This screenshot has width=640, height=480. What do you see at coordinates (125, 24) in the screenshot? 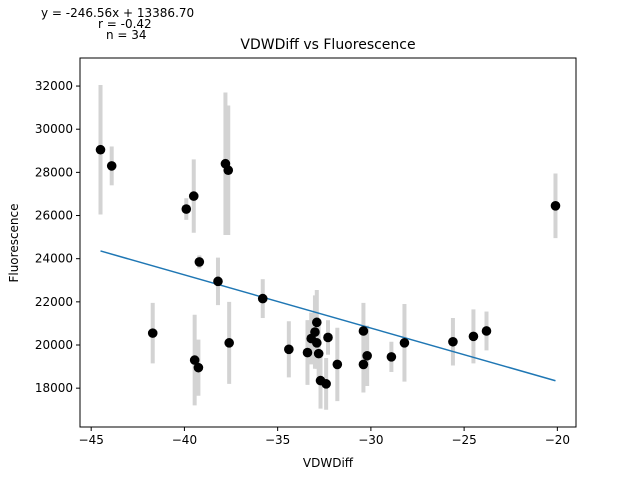
I see `correlation-annotation: r = -0.42` at bounding box center [125, 24].